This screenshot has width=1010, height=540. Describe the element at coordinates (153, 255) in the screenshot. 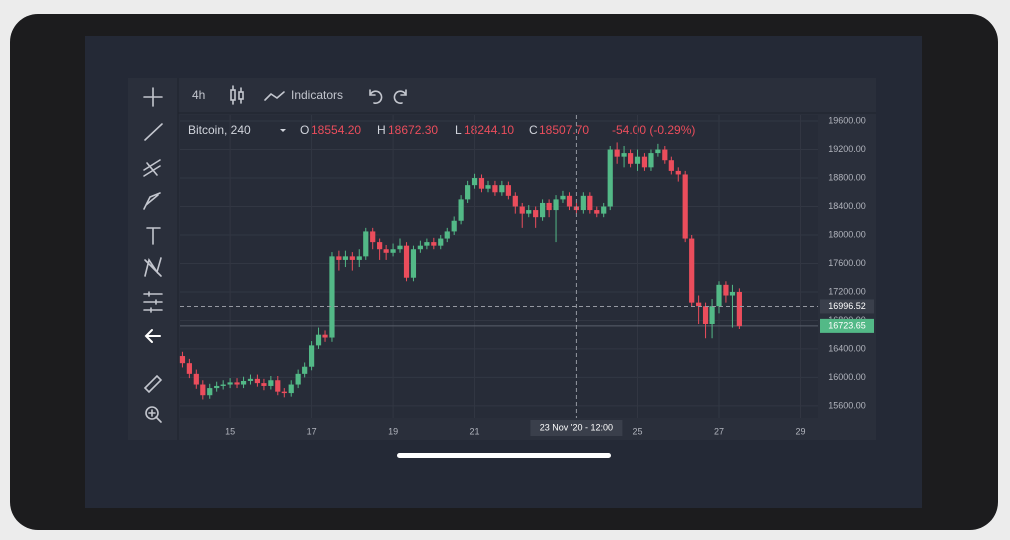

I see `drawing-tools` at that location.